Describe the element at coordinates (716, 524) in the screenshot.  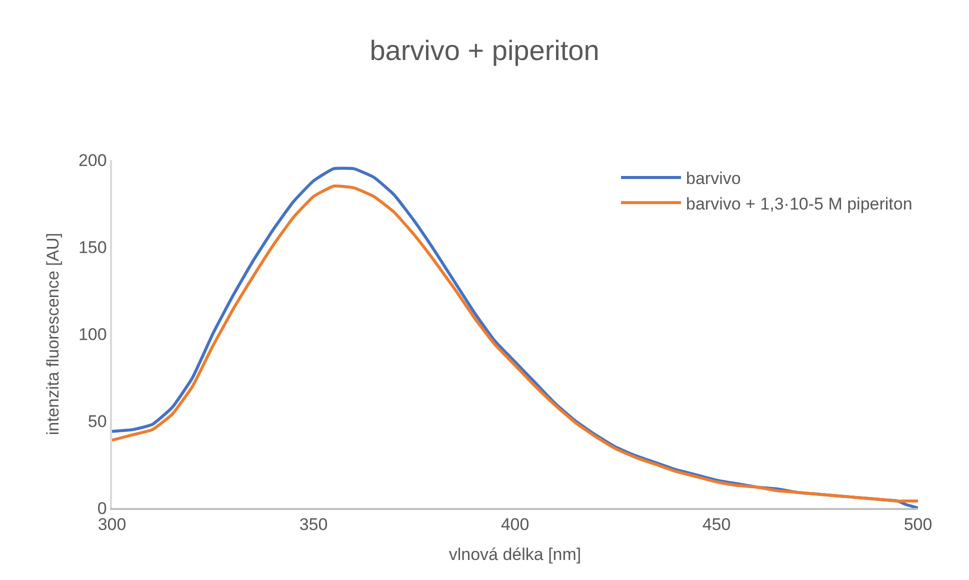
I see `x-tick-label: 450` at that location.